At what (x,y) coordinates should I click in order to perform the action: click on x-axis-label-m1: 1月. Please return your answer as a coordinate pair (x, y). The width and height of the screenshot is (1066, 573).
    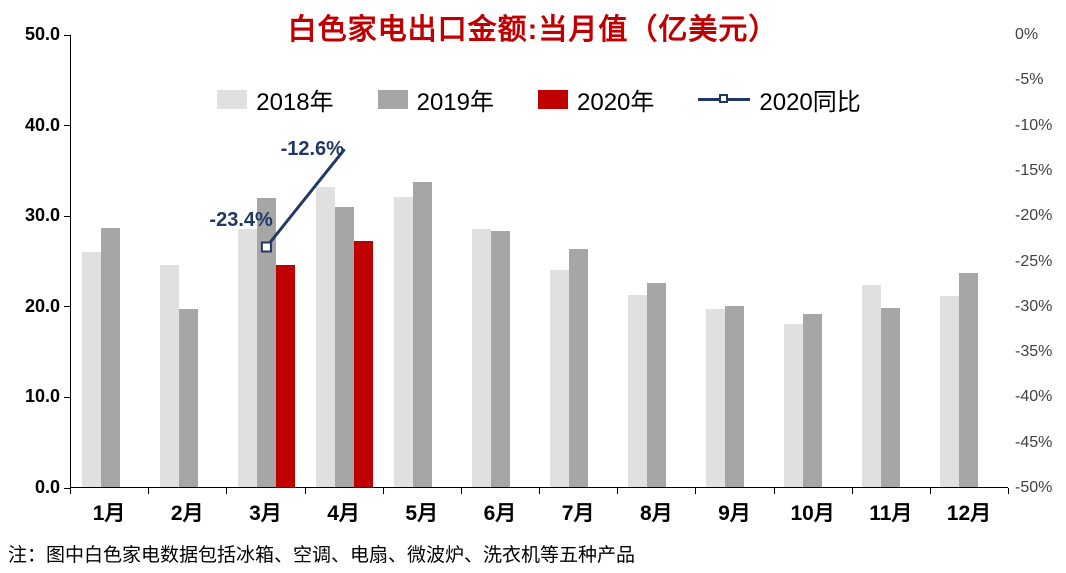
    Looking at the image, I should click on (109, 513).